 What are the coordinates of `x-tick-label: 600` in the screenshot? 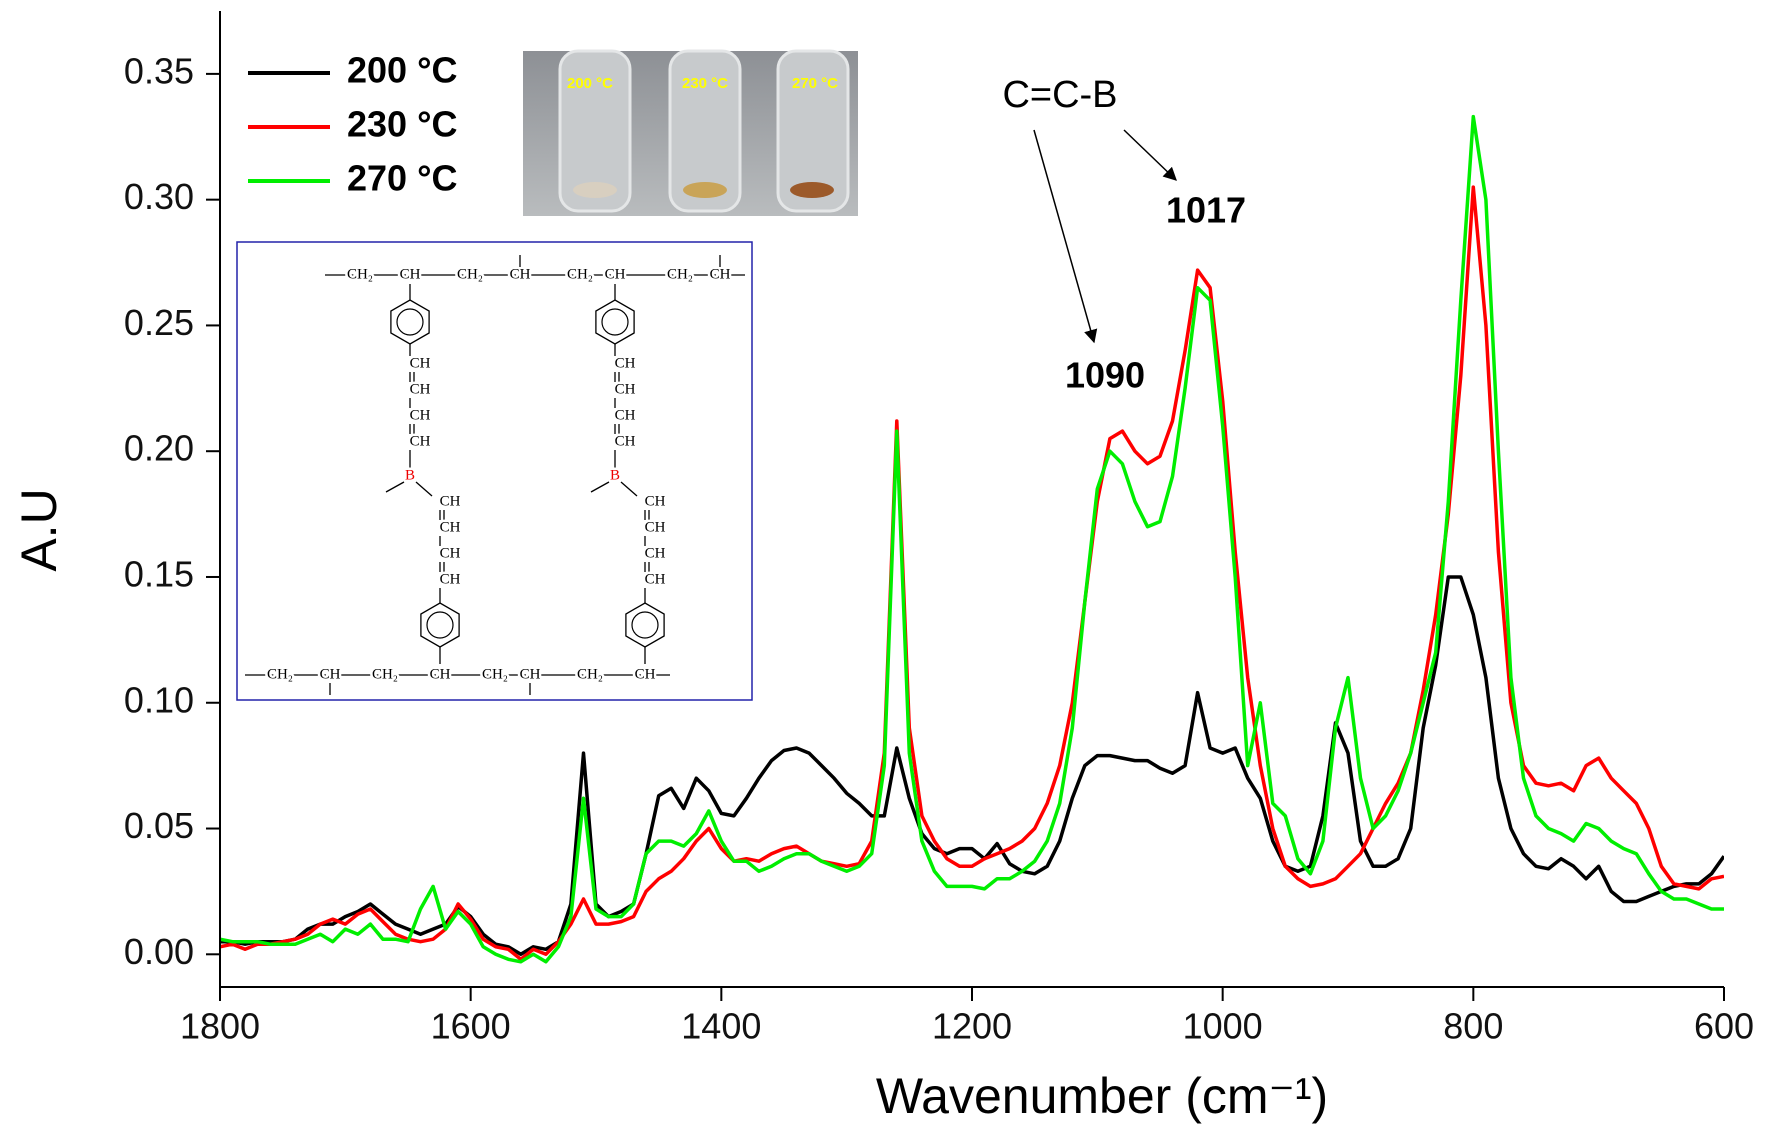 It's located at (1724, 1026).